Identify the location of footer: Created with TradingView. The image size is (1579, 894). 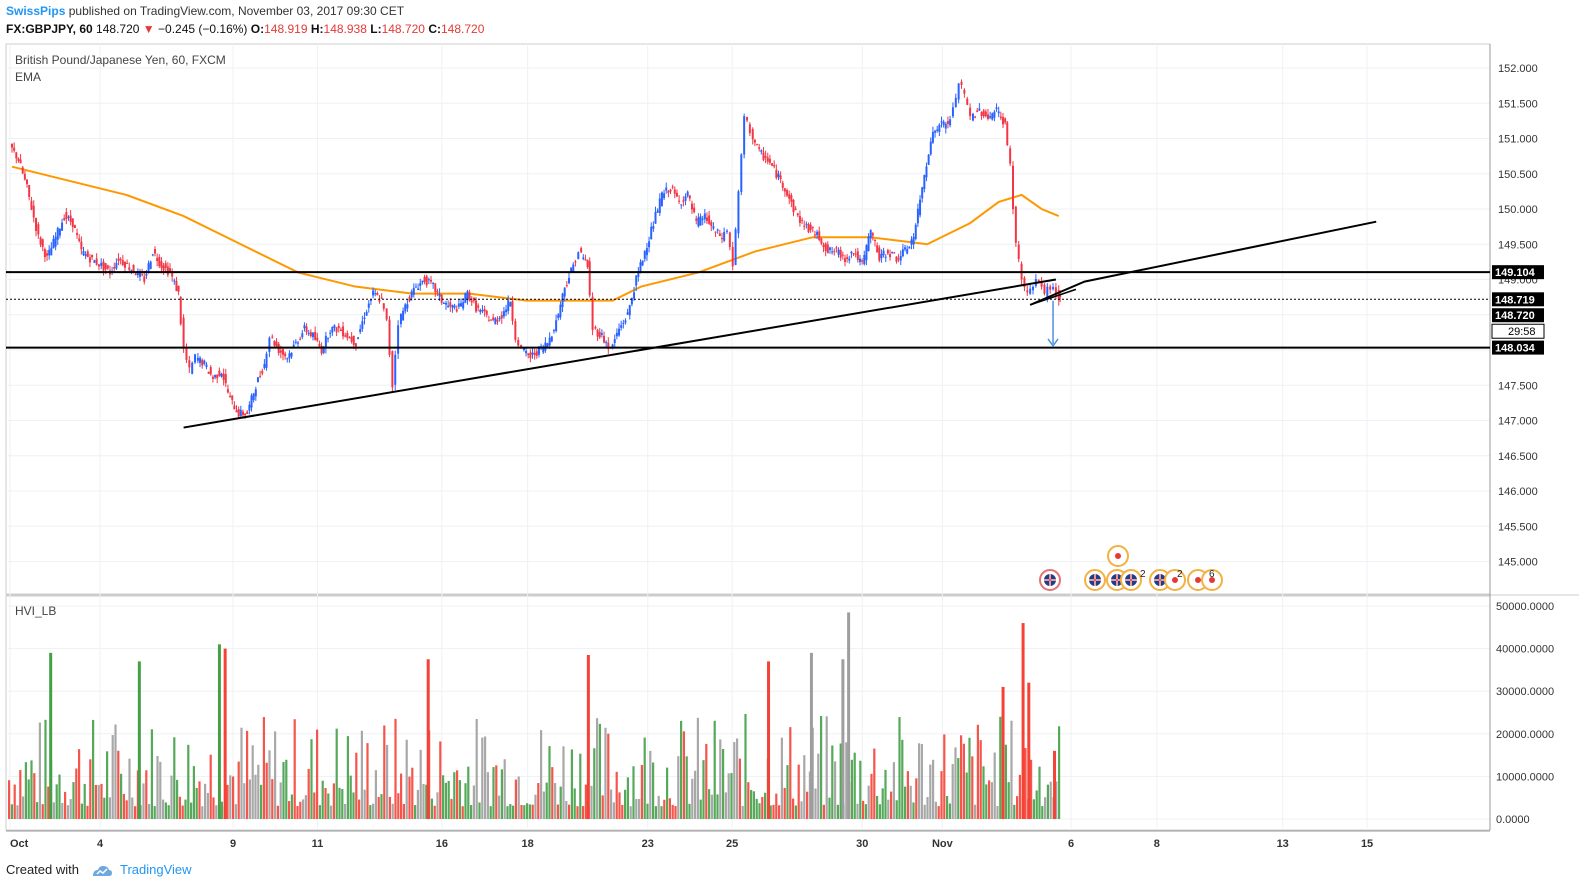
(99, 870).